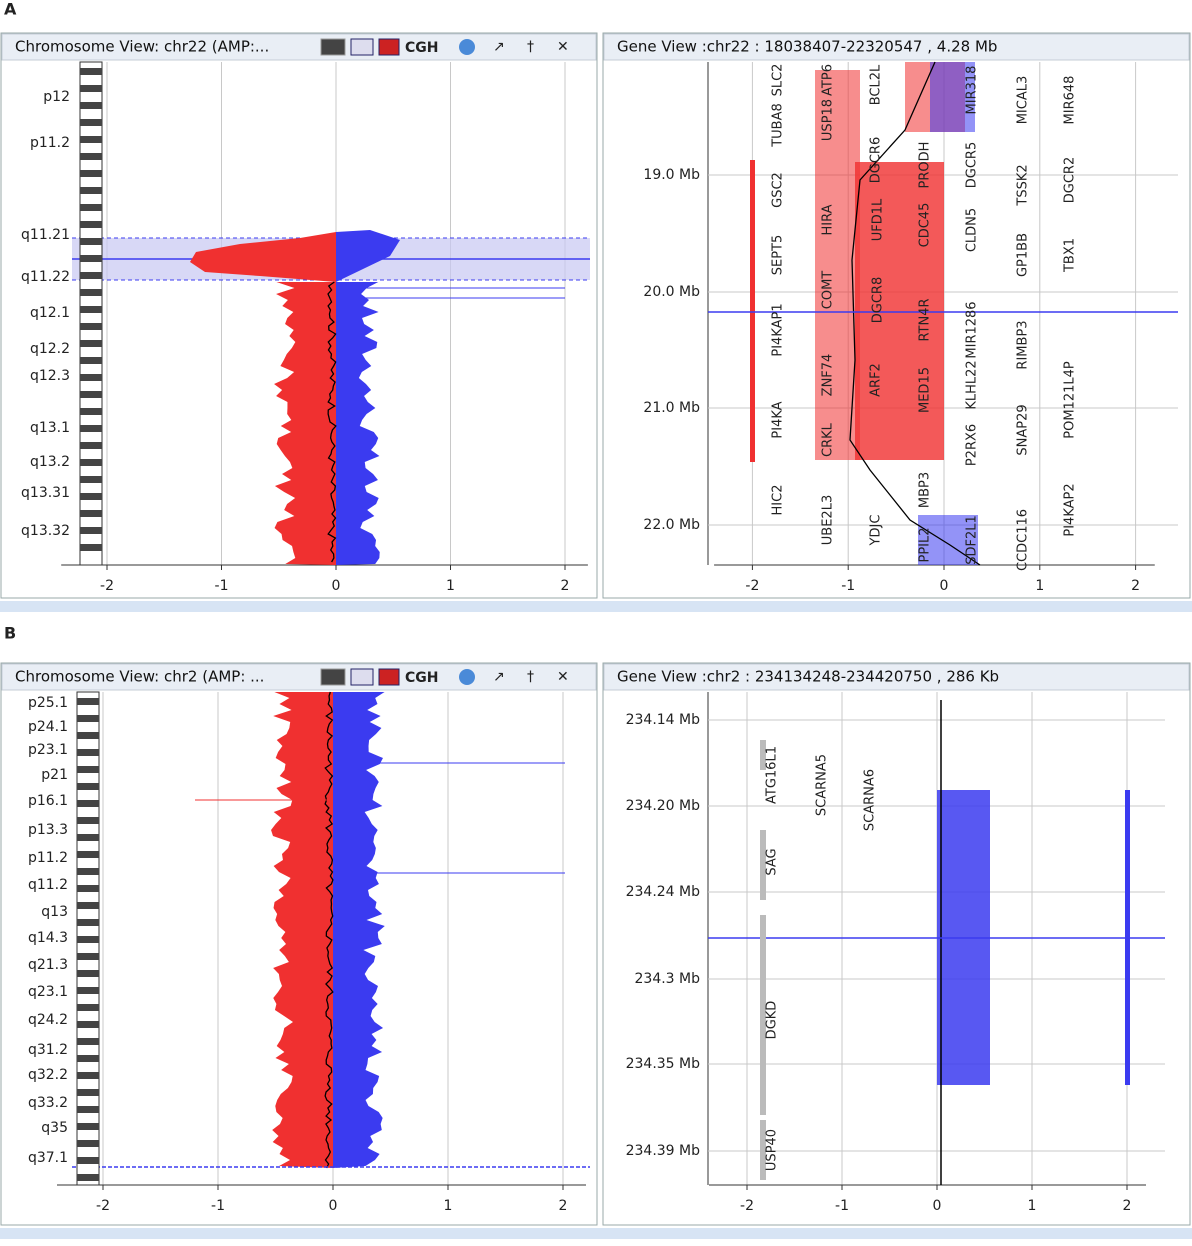 This screenshot has width=1192, height=1246. What do you see at coordinates (876, 160) in the screenshot?
I see `gene-label: DGCR6` at bounding box center [876, 160].